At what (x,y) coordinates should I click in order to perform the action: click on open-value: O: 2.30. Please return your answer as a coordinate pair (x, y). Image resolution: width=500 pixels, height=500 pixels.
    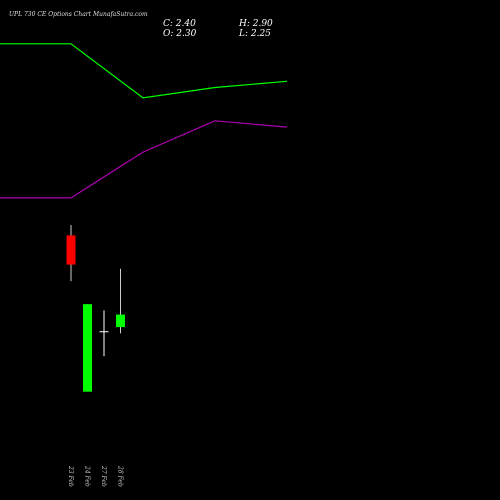
    Looking at the image, I should click on (180, 34).